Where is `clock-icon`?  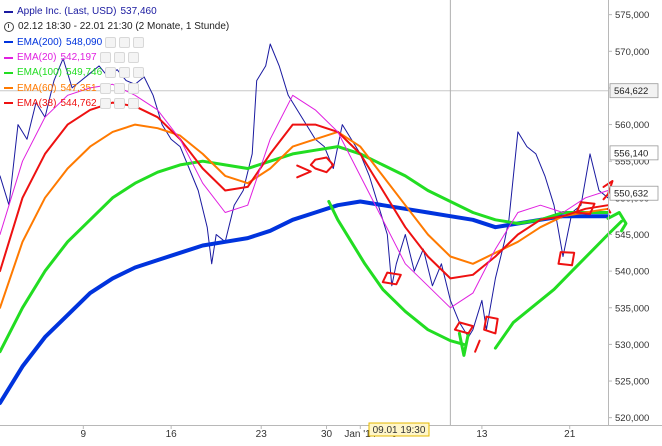 clock-icon is located at coordinates (9, 26).